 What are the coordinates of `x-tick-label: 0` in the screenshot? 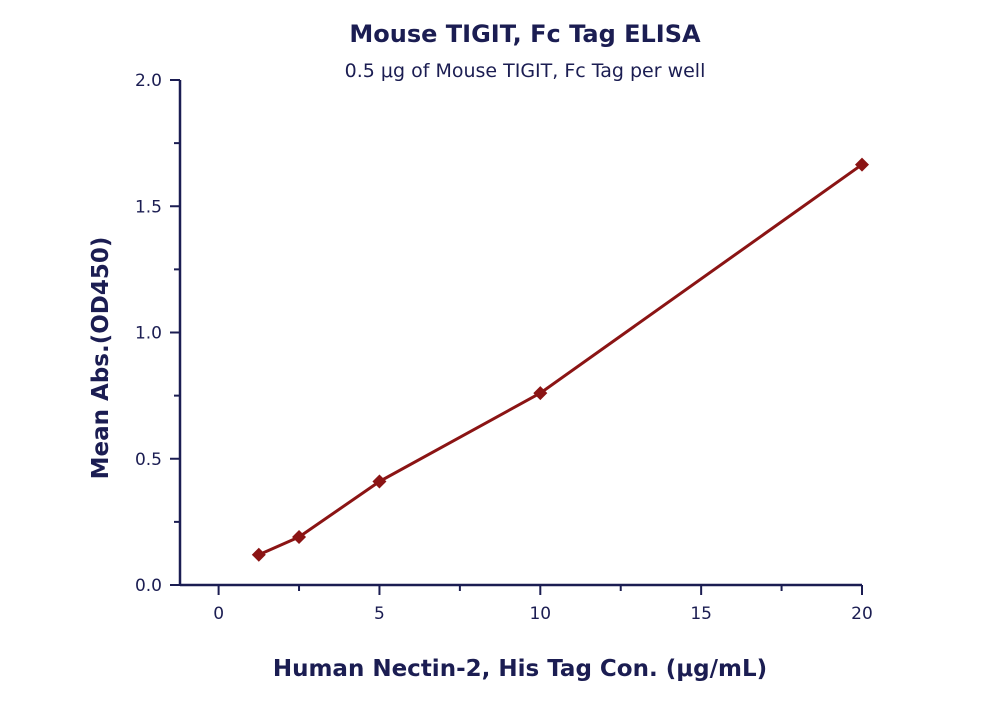 It's located at (218, 614).